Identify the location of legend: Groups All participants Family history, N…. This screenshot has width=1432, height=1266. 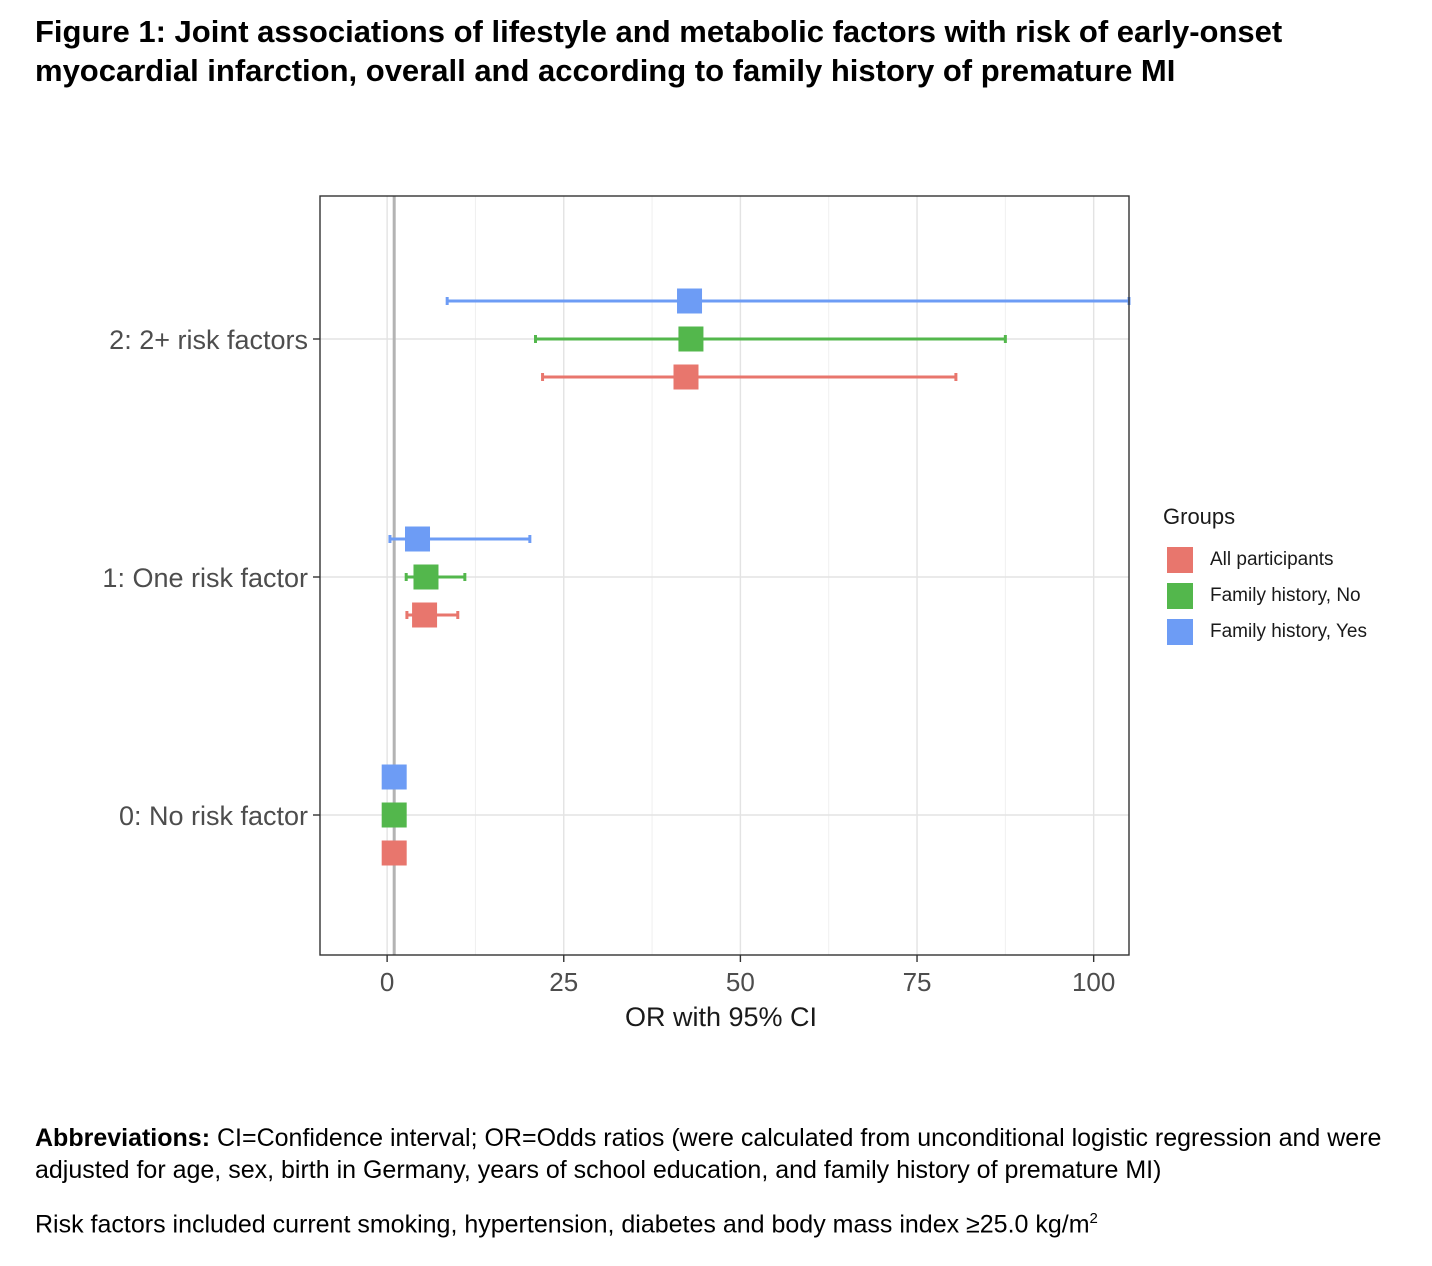
(1265, 577).